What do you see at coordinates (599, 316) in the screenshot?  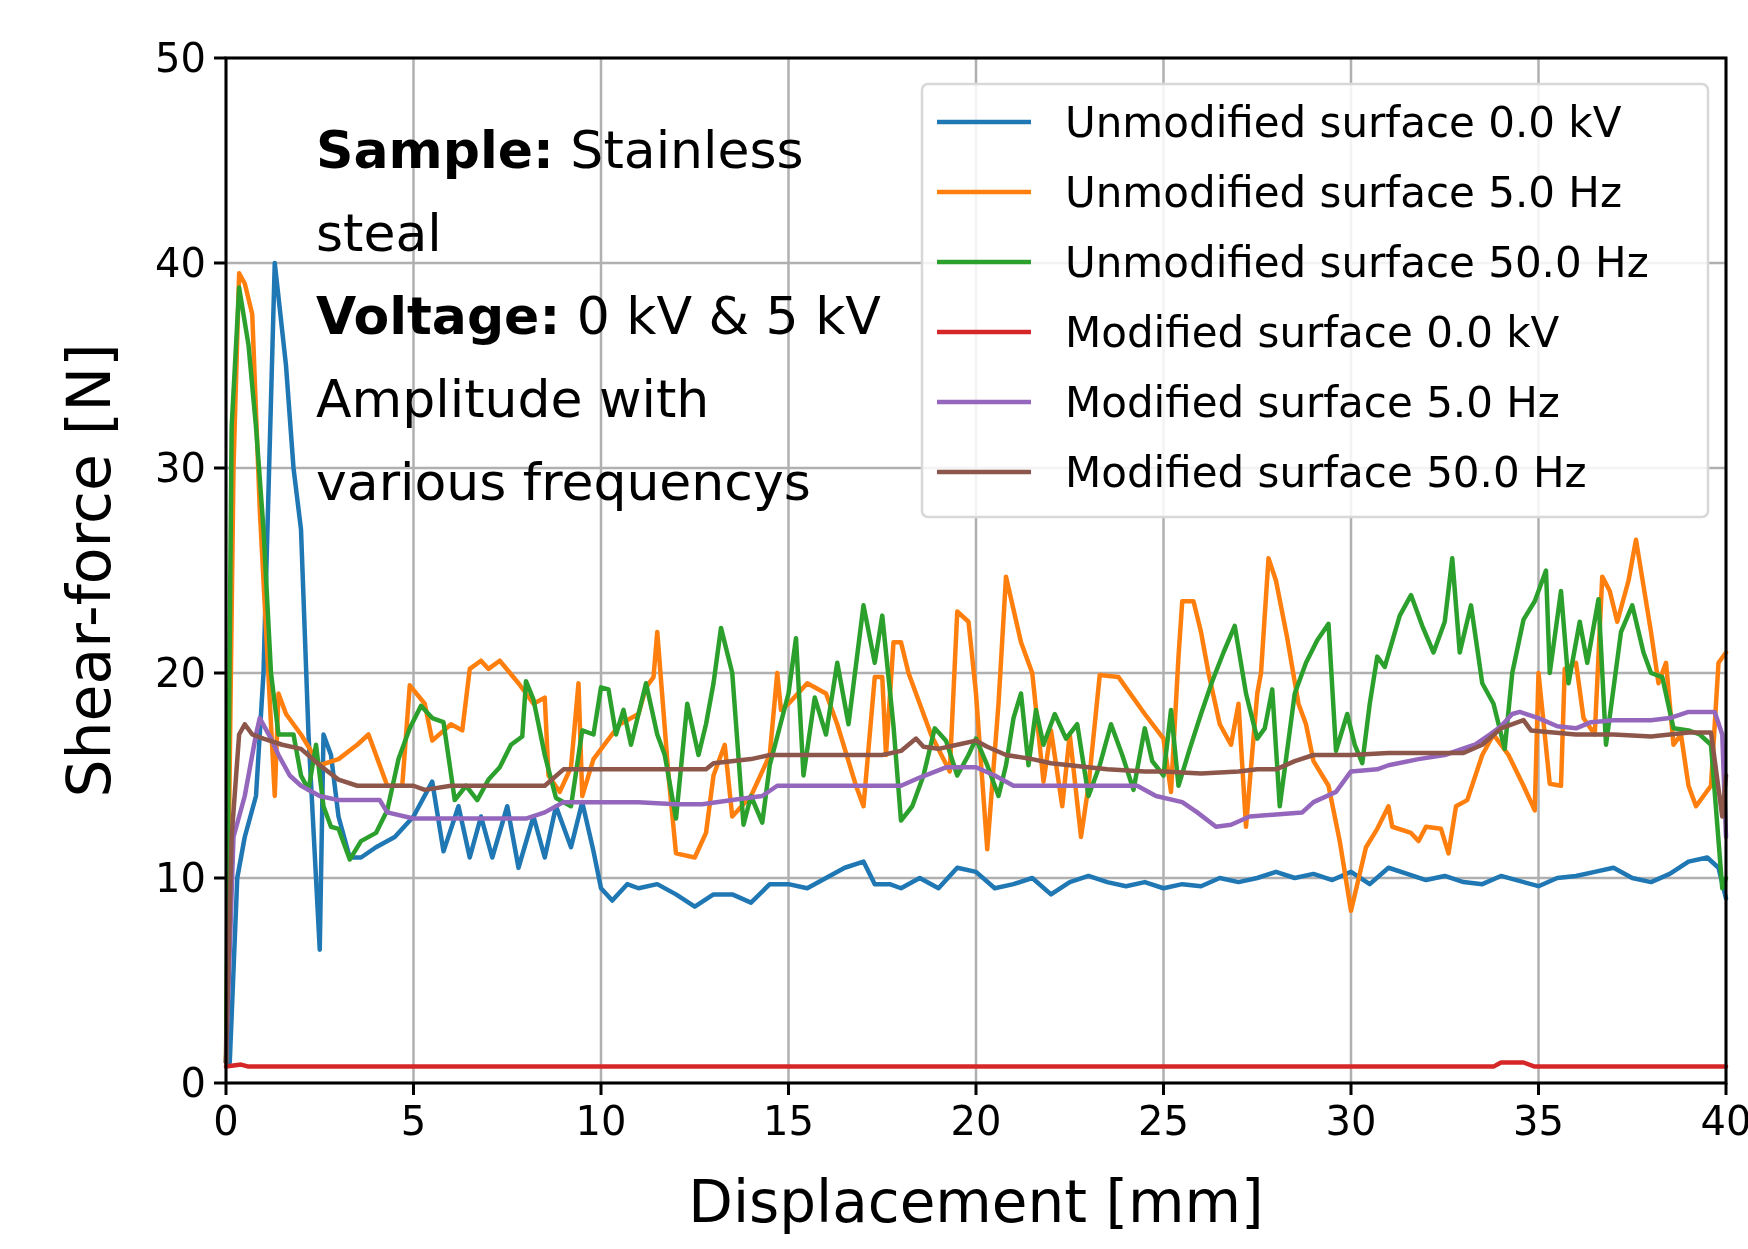 I see `annotation: Voltage: 0 kV & 5 kV` at bounding box center [599, 316].